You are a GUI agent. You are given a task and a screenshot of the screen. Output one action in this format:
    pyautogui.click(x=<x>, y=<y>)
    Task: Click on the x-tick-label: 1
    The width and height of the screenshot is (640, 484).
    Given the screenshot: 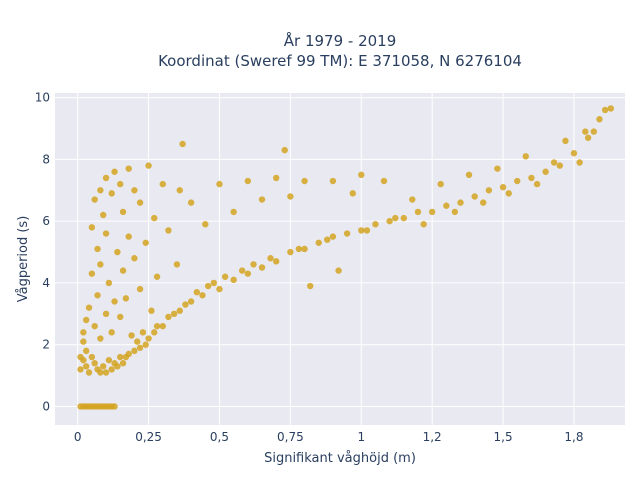 What is the action you would take?
    pyautogui.click(x=361, y=437)
    